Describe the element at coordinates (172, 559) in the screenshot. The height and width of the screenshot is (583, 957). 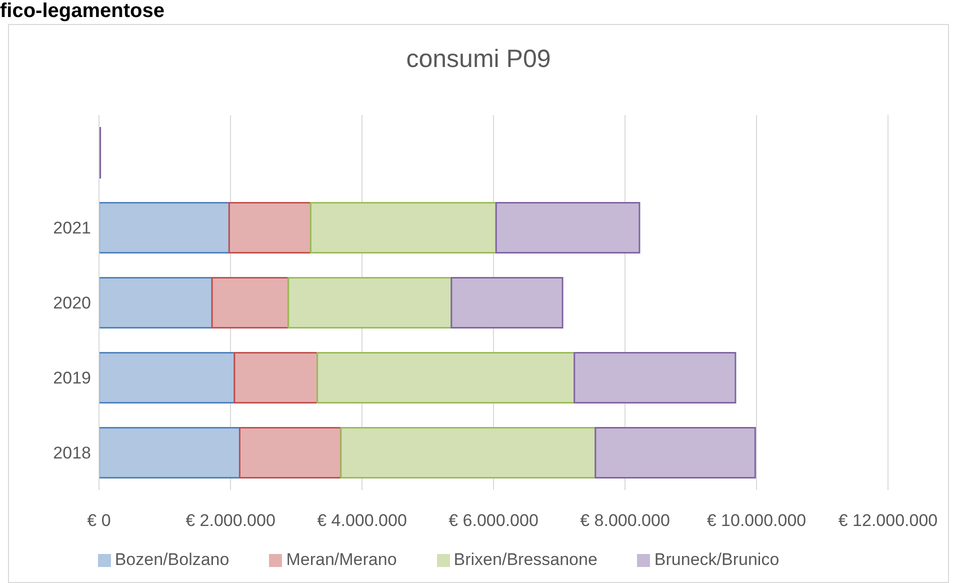
I see `legend-label: Bozen/Bolzano` at that location.